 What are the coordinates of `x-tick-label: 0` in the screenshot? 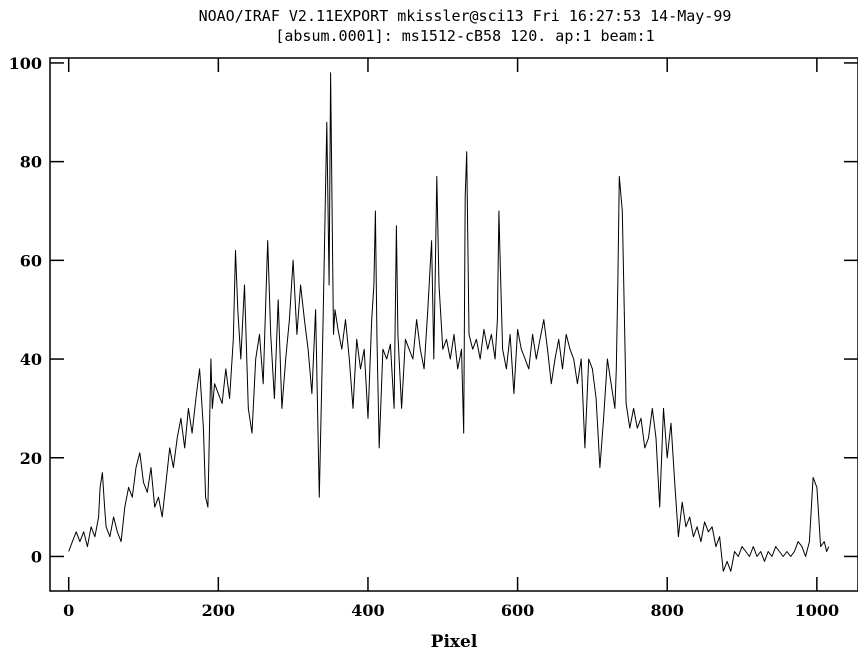 It's located at (68, 610).